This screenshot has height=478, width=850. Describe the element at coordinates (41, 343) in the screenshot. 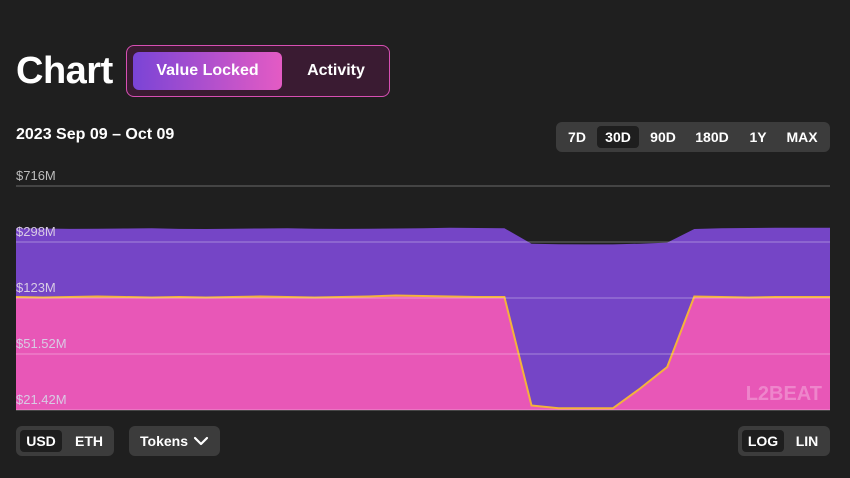

I see `y-tick-label: $51.52M` at that location.